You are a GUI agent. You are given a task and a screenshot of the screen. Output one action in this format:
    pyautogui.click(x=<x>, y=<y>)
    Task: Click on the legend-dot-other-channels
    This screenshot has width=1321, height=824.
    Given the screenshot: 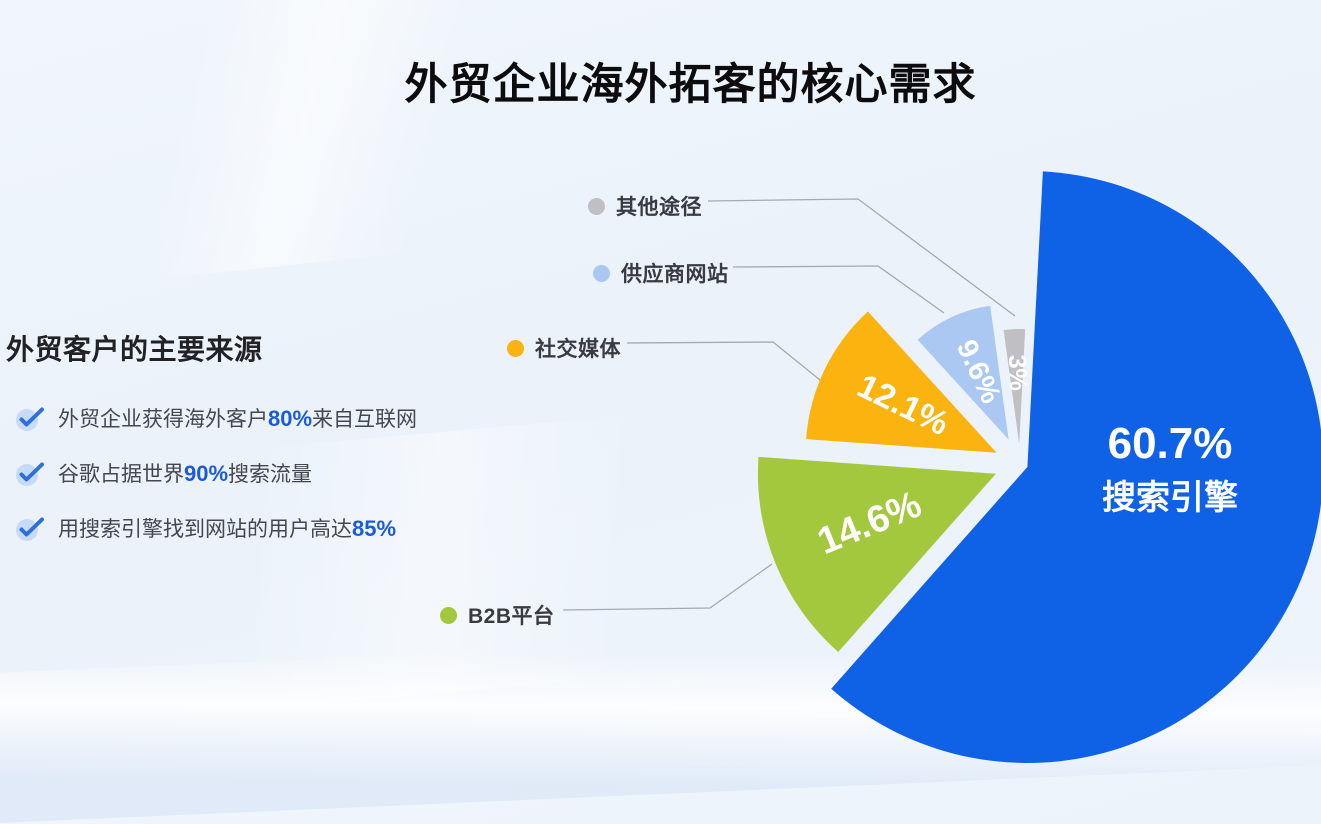 What is the action you would take?
    pyautogui.click(x=596, y=206)
    